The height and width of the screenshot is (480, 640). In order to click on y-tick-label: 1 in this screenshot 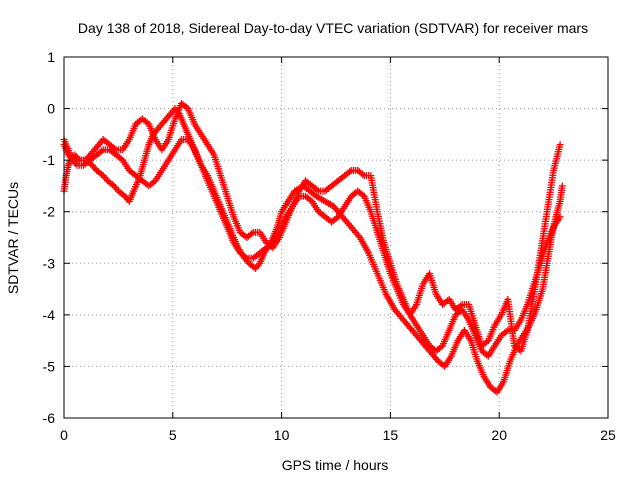, I will do `click(51, 57)`.